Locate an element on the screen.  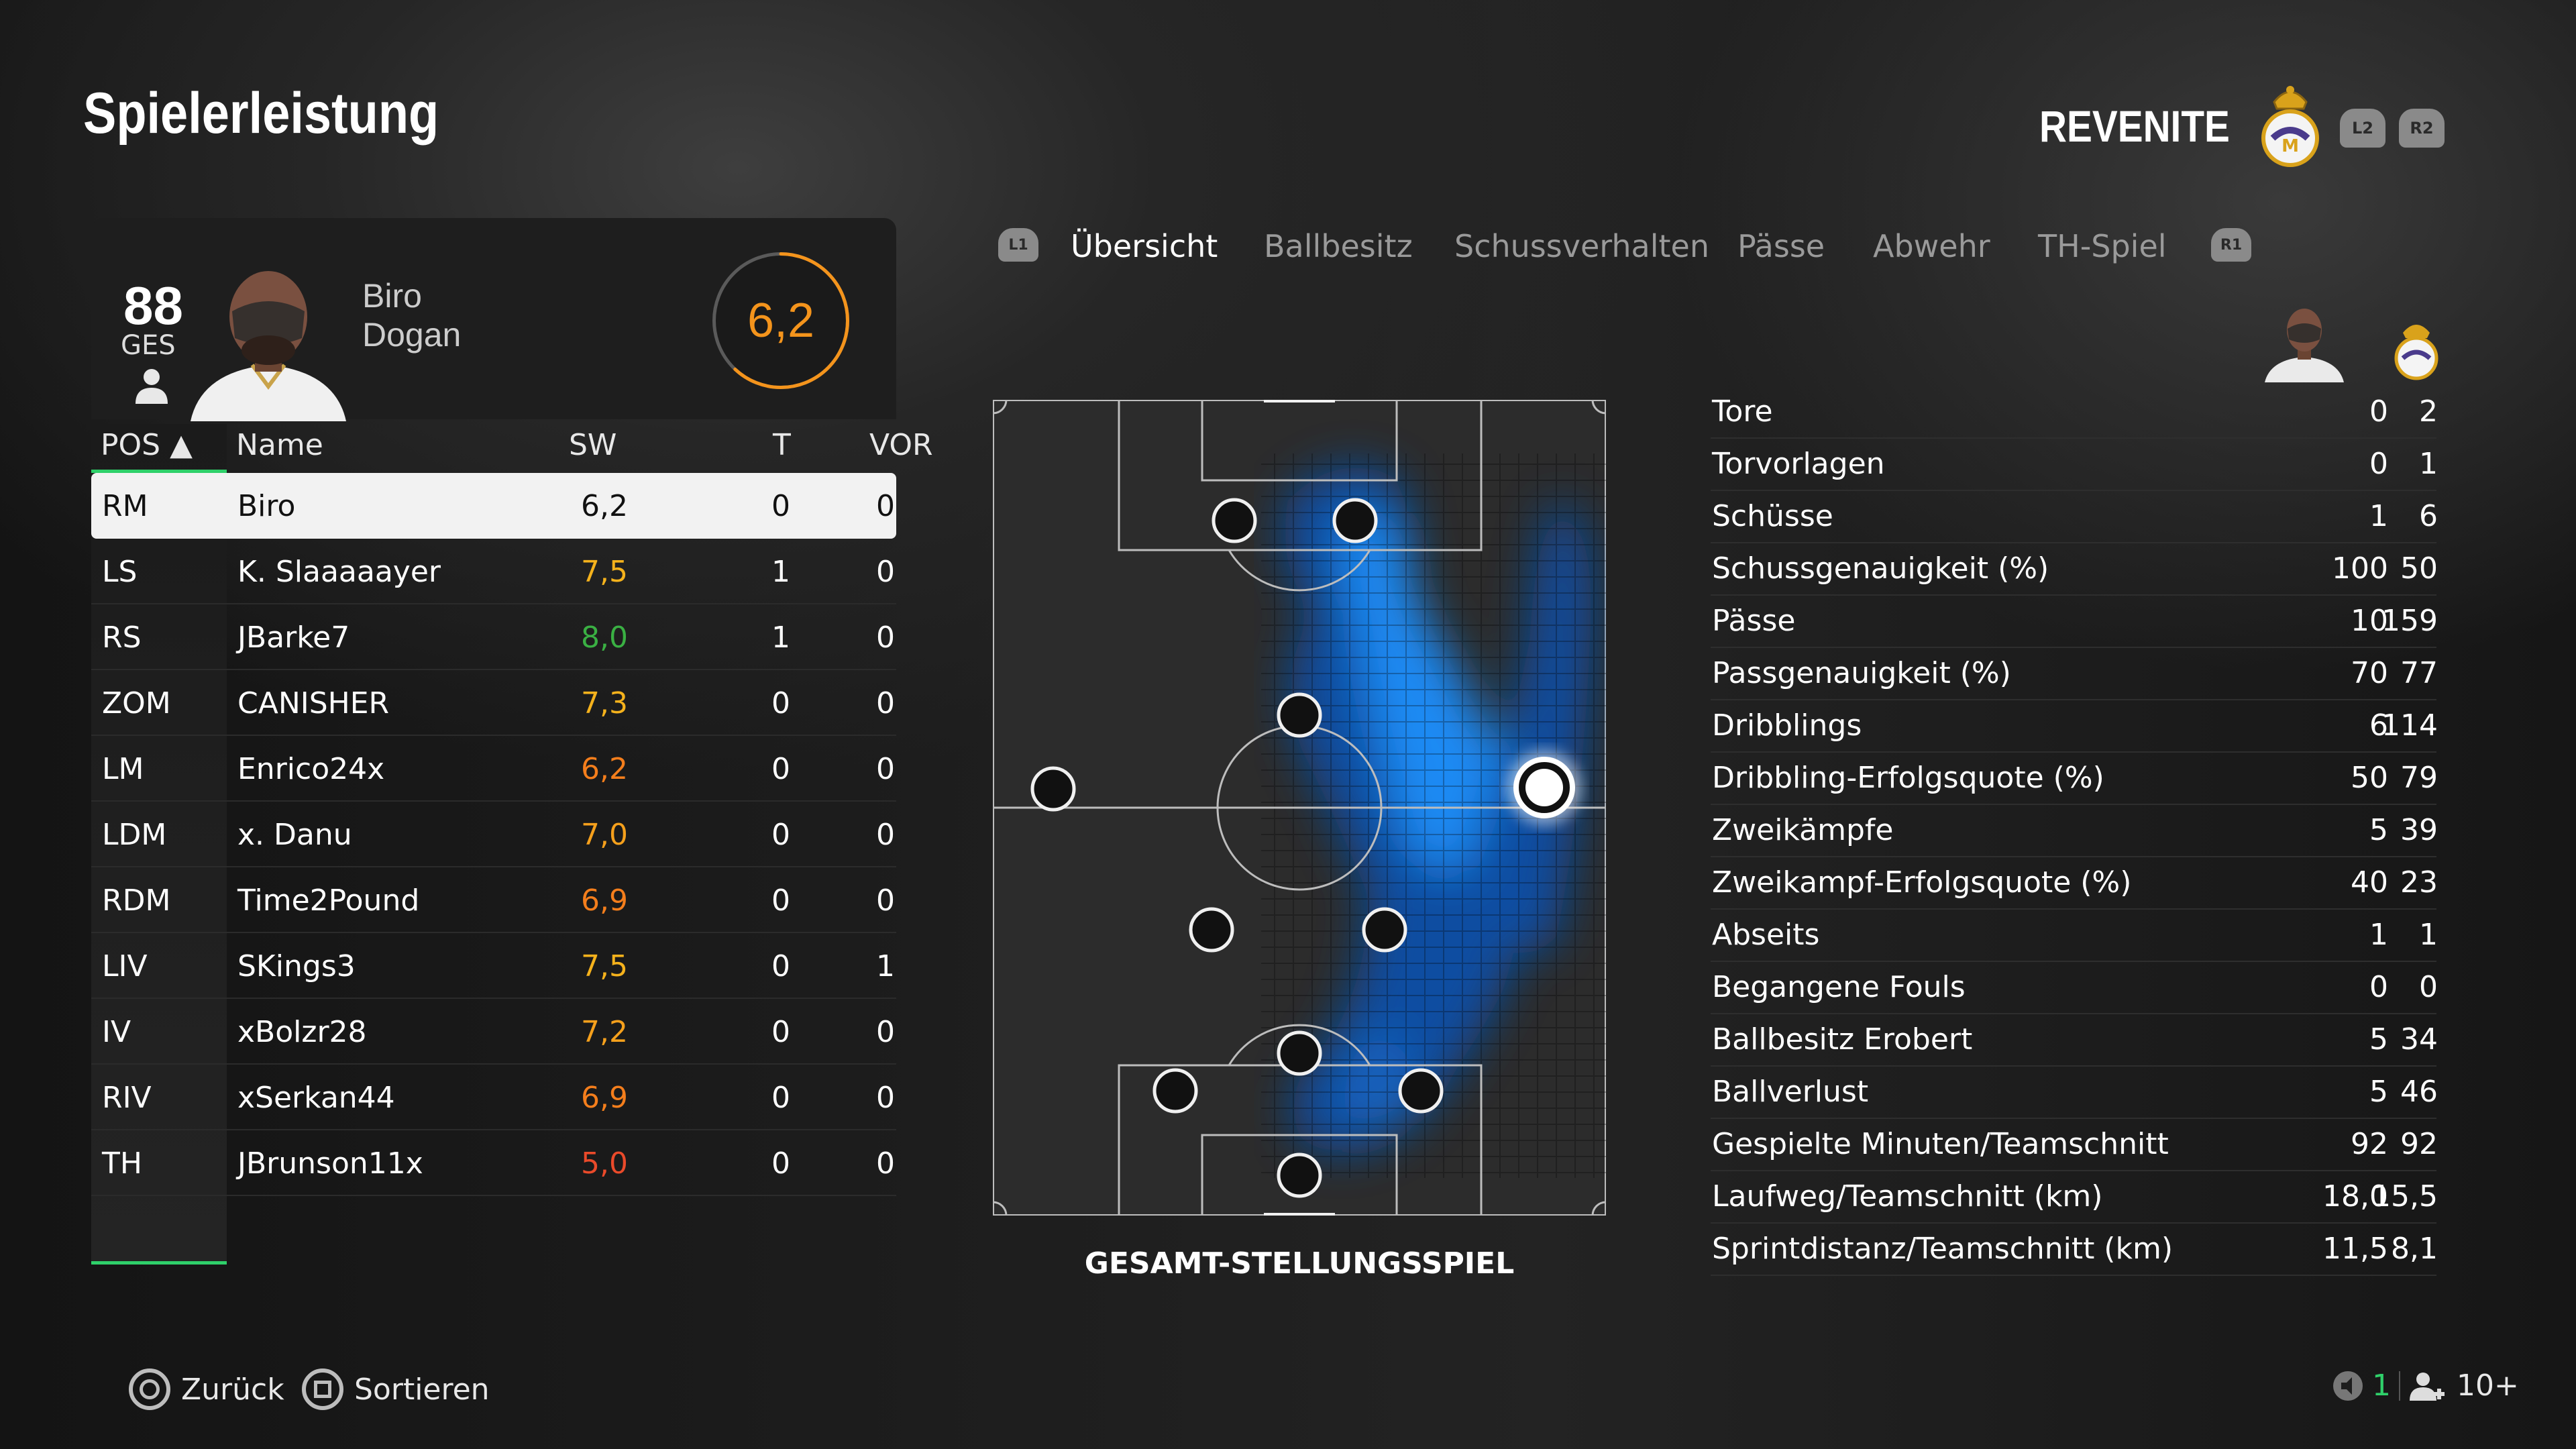
table-row-selected: RM Biro 6,2 0 0 is located at coordinates (493, 506).